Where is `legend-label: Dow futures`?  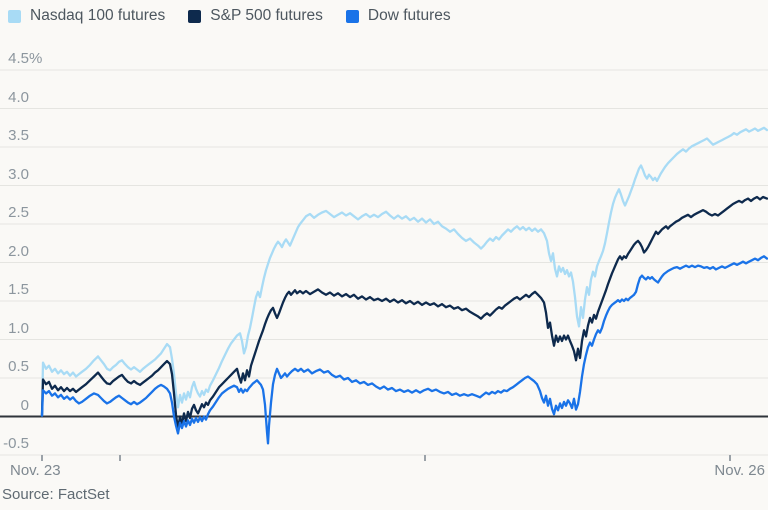 legend-label: Dow futures is located at coordinates (409, 15).